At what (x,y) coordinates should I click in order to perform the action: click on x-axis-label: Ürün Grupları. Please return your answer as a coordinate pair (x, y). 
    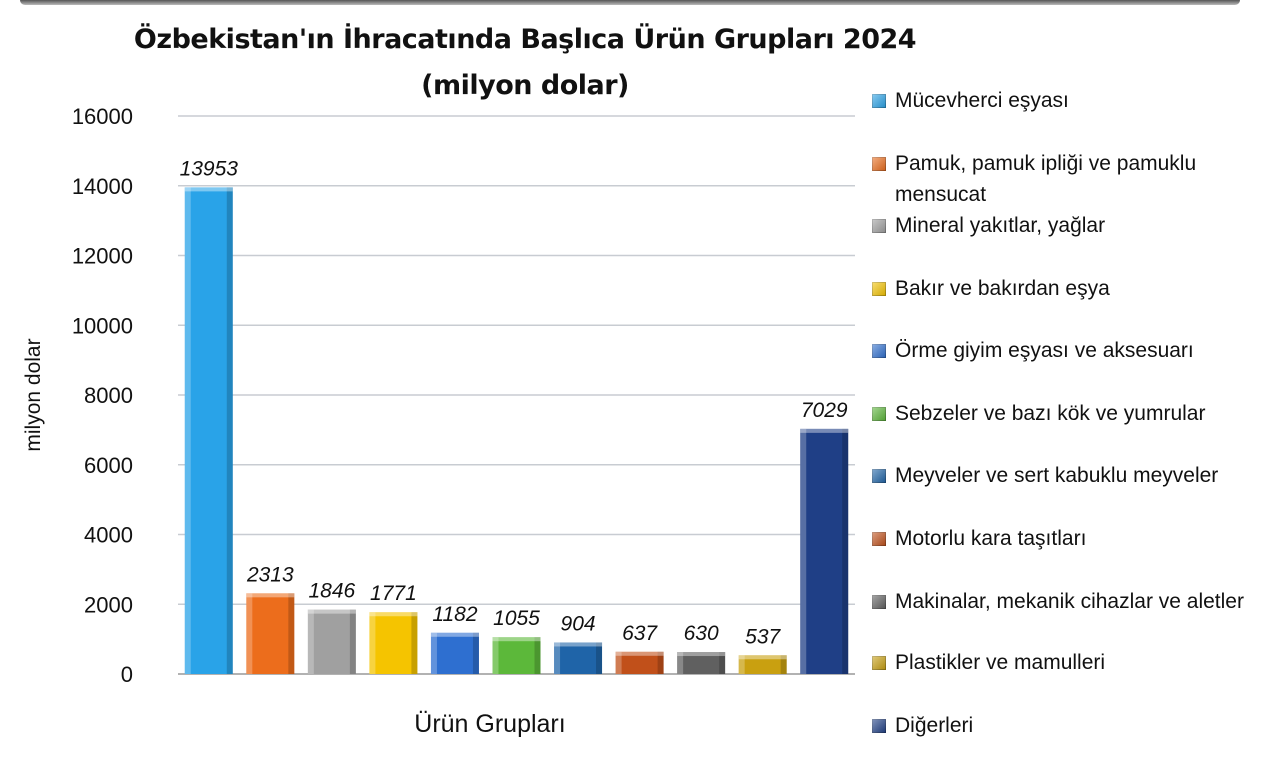
    Looking at the image, I should click on (489, 724).